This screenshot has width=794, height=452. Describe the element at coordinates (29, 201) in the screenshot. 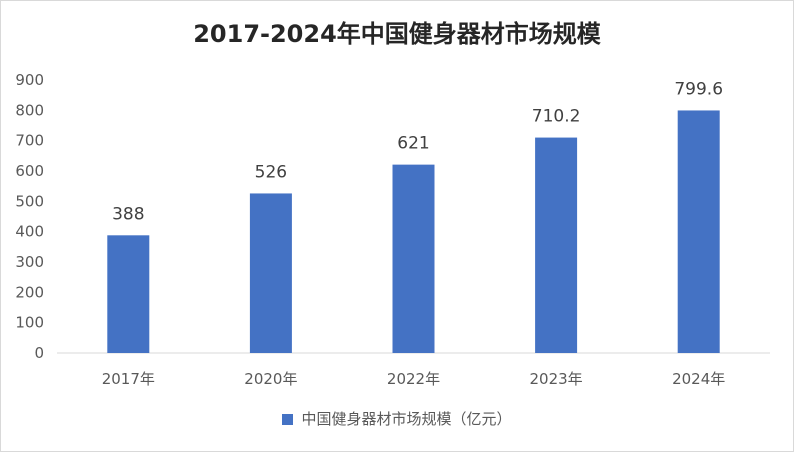

I see `y-tick-label: 500` at that location.